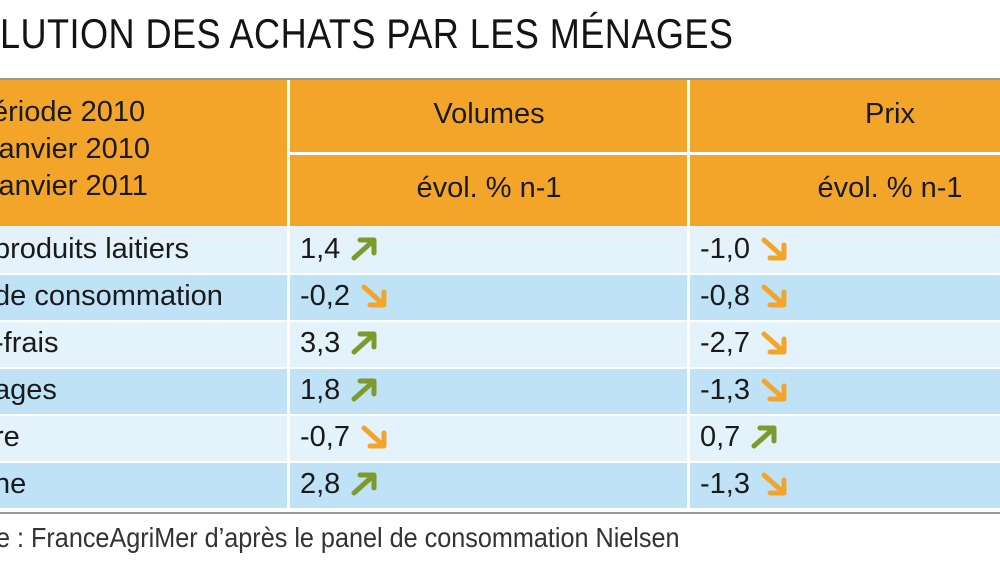 This screenshot has width=1000, height=562. I want to click on volumes-cell: -0,7, so click(344, 437).